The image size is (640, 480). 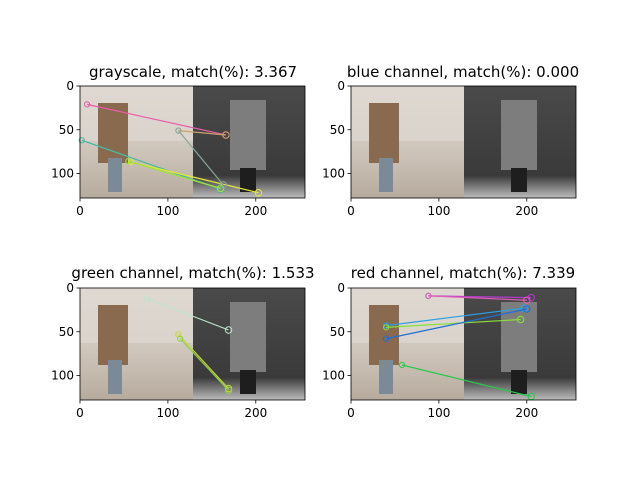 What do you see at coordinates (463, 72) in the screenshot?
I see `subplot-title: blue channel, match(%): 0.000` at bounding box center [463, 72].